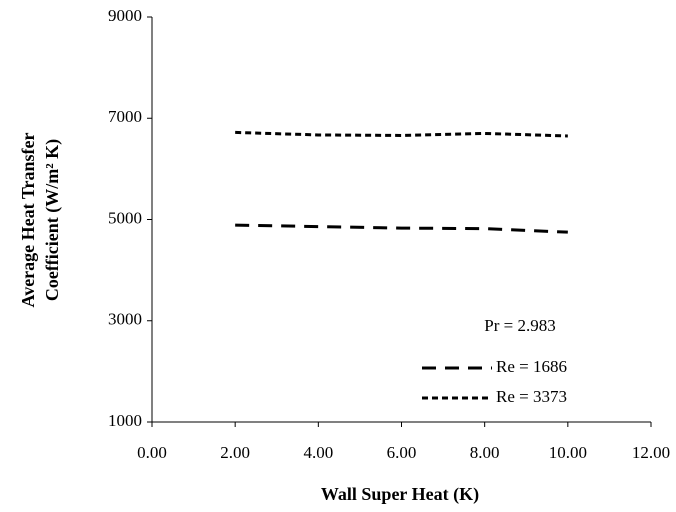 Image resolution: width=676 pixels, height=512 pixels. What do you see at coordinates (519, 325) in the screenshot?
I see `annotation: Pr = 2.983` at bounding box center [519, 325].